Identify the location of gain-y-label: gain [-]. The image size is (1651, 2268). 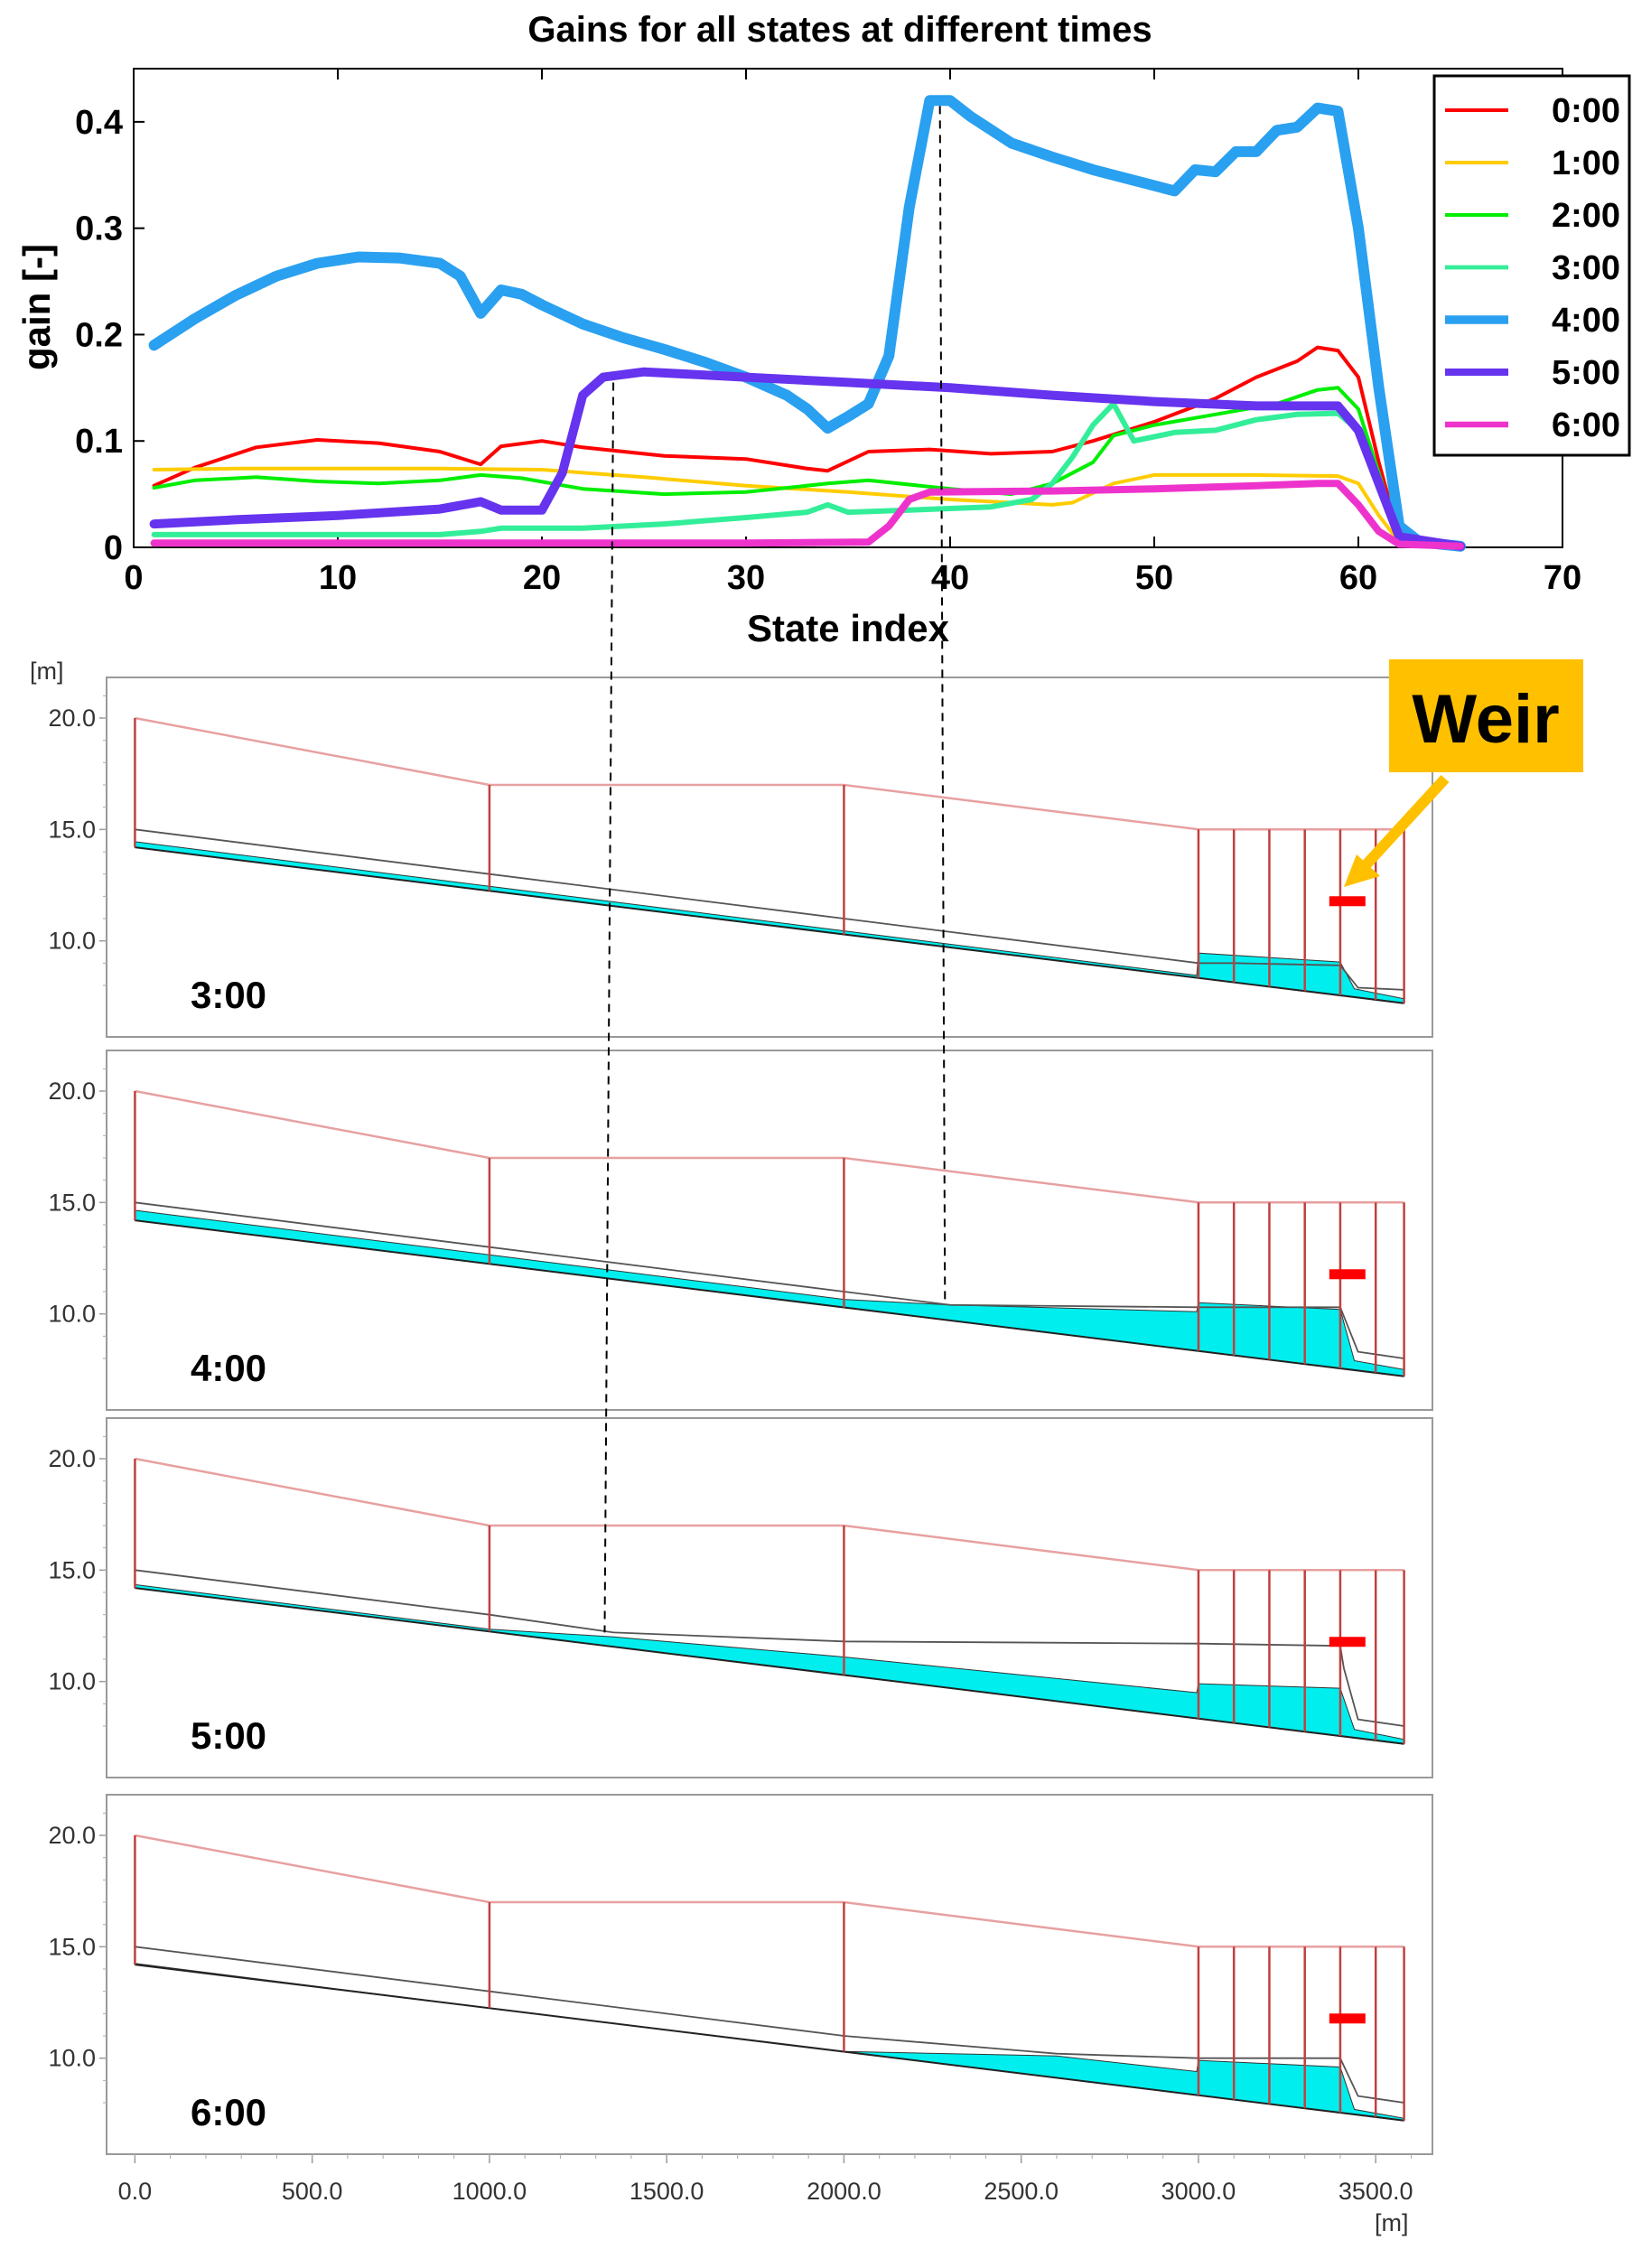
(37, 307).